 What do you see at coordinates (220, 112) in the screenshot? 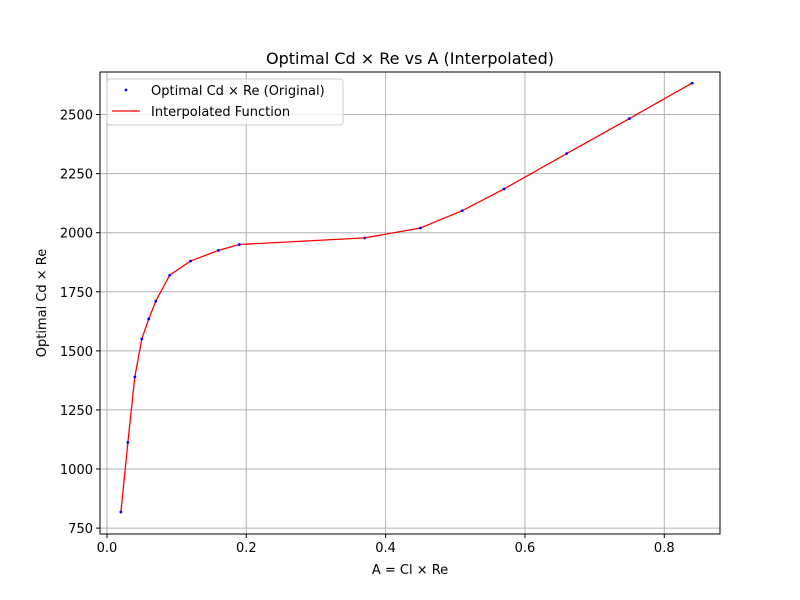
I see `legend-label-interpolated: Interpolated Function` at bounding box center [220, 112].